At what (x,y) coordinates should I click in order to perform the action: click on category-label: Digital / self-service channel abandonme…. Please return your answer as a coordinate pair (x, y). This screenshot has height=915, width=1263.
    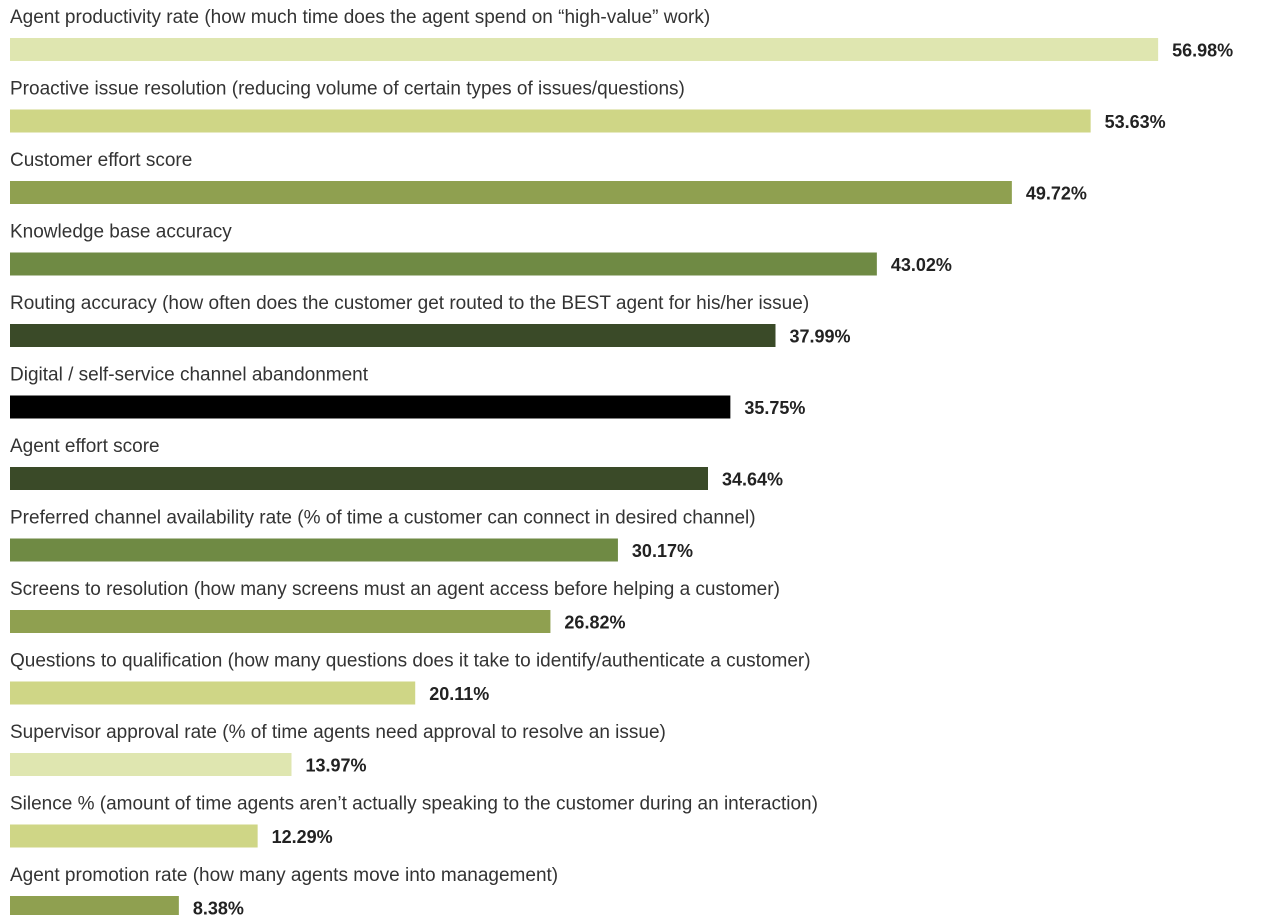
    Looking at the image, I should click on (189, 375).